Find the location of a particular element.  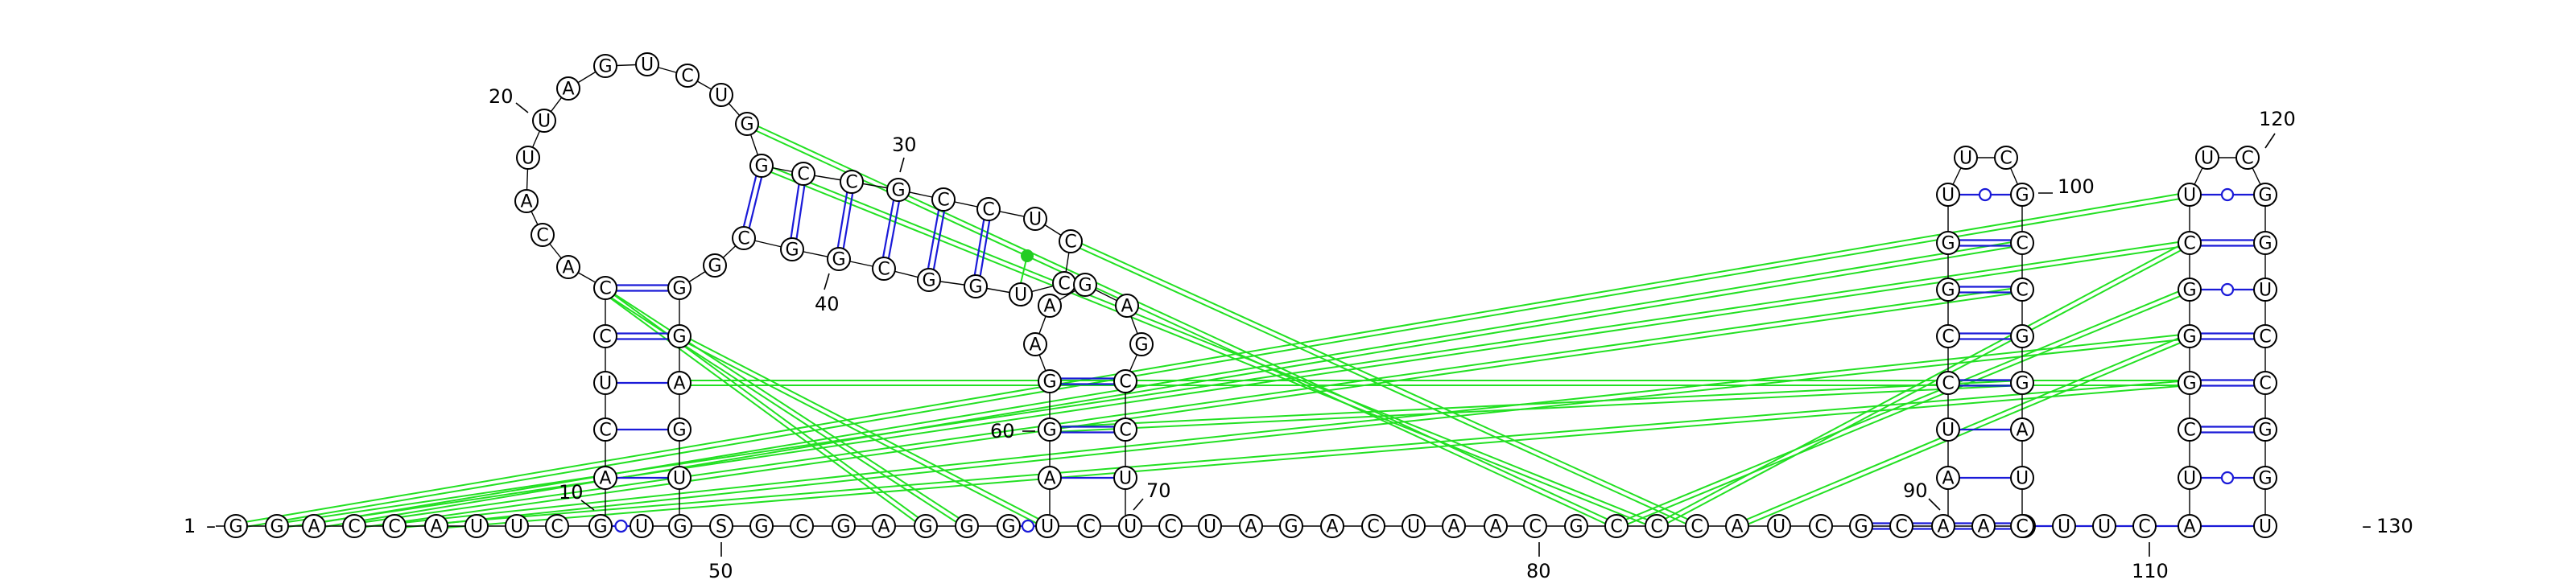

stem4-right-1: A is located at coordinates (2022, 429).